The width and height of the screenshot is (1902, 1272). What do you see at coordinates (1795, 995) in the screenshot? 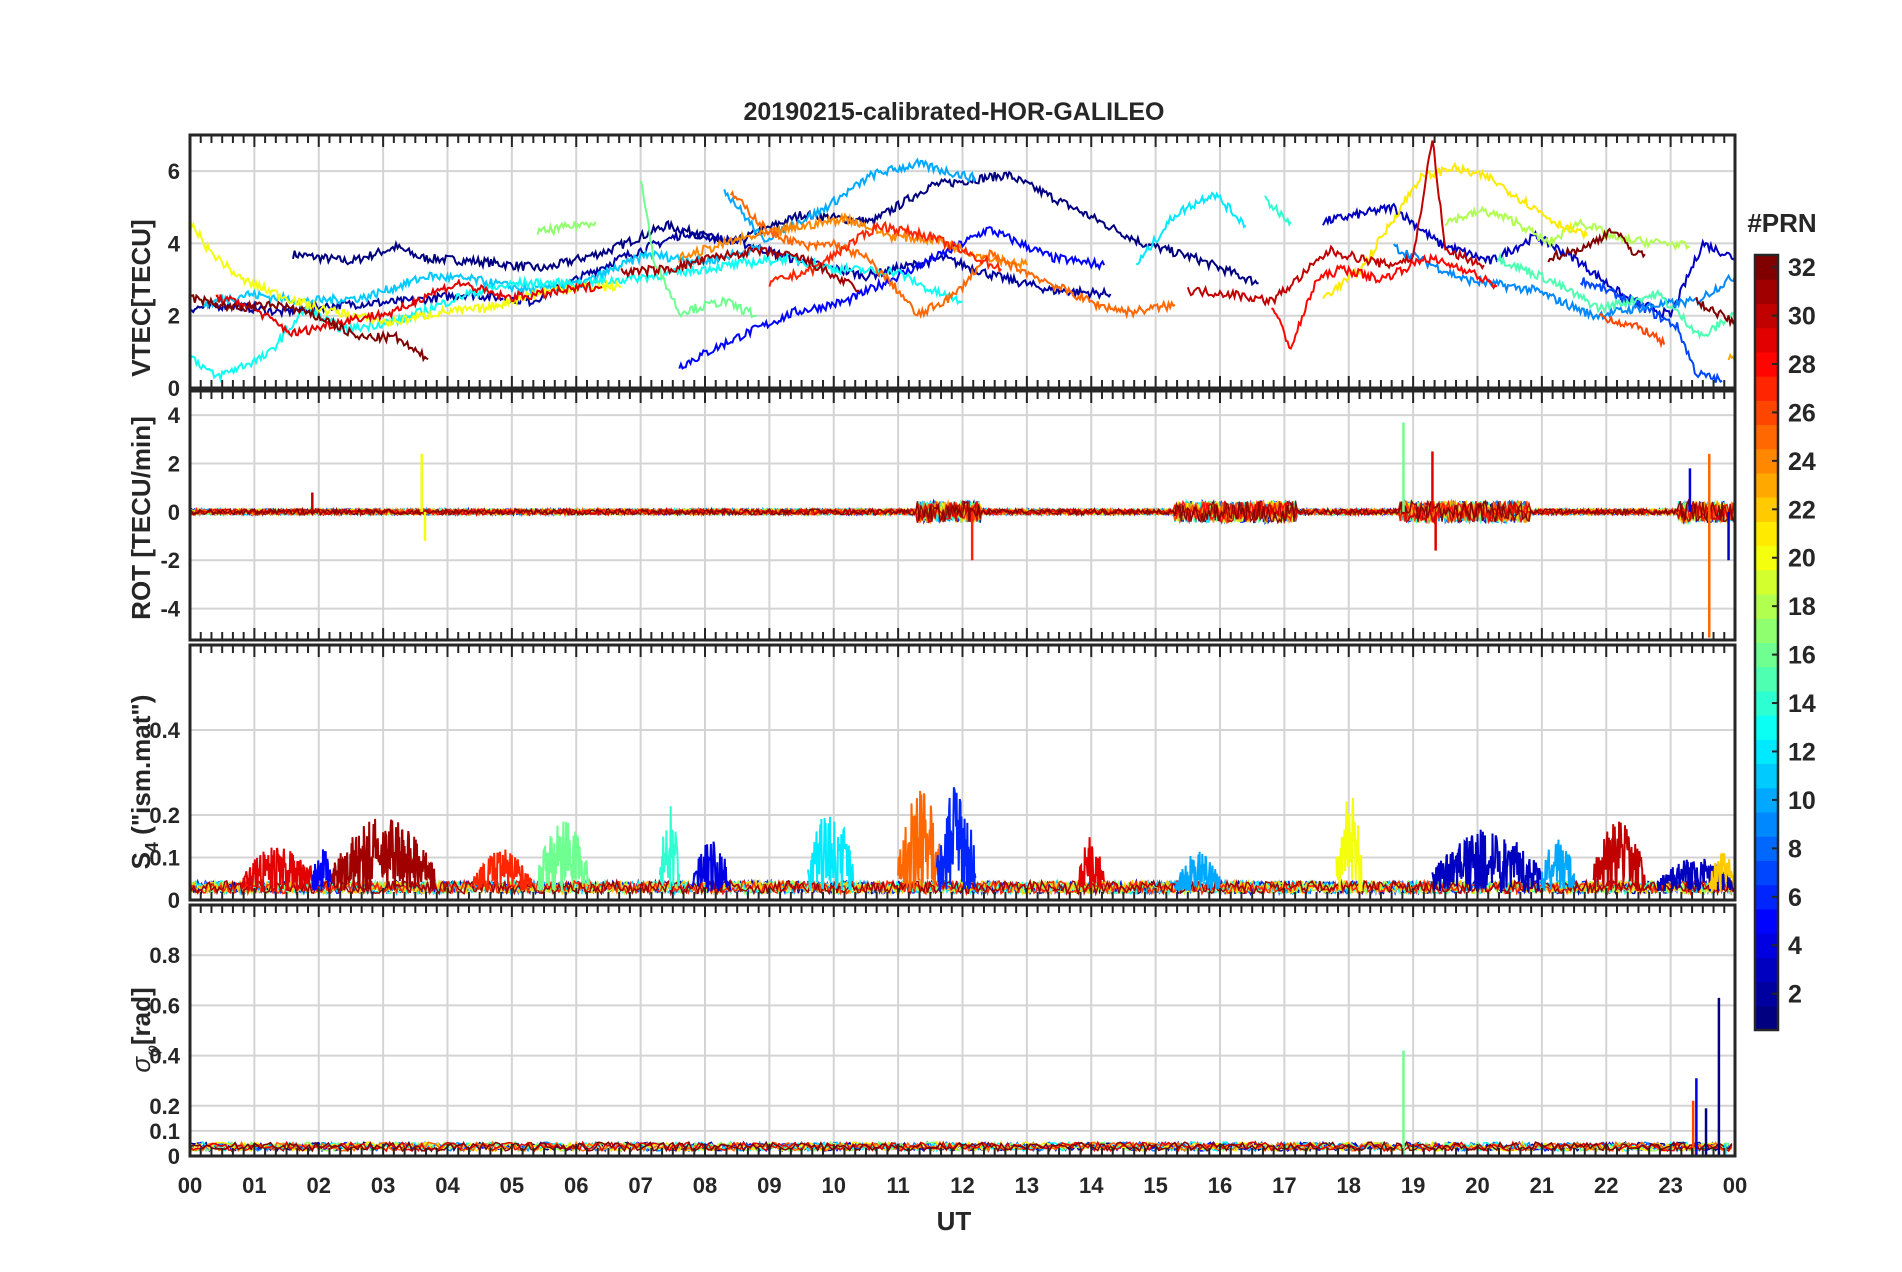
I see `colorbar-tick-label: 2` at bounding box center [1795, 995].